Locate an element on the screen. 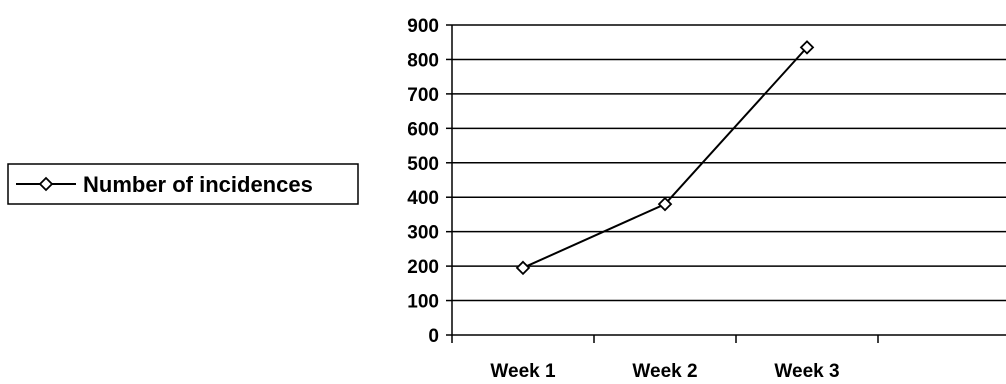 The image size is (1006, 384). legend-marker-diamond is located at coordinates (46, 184).